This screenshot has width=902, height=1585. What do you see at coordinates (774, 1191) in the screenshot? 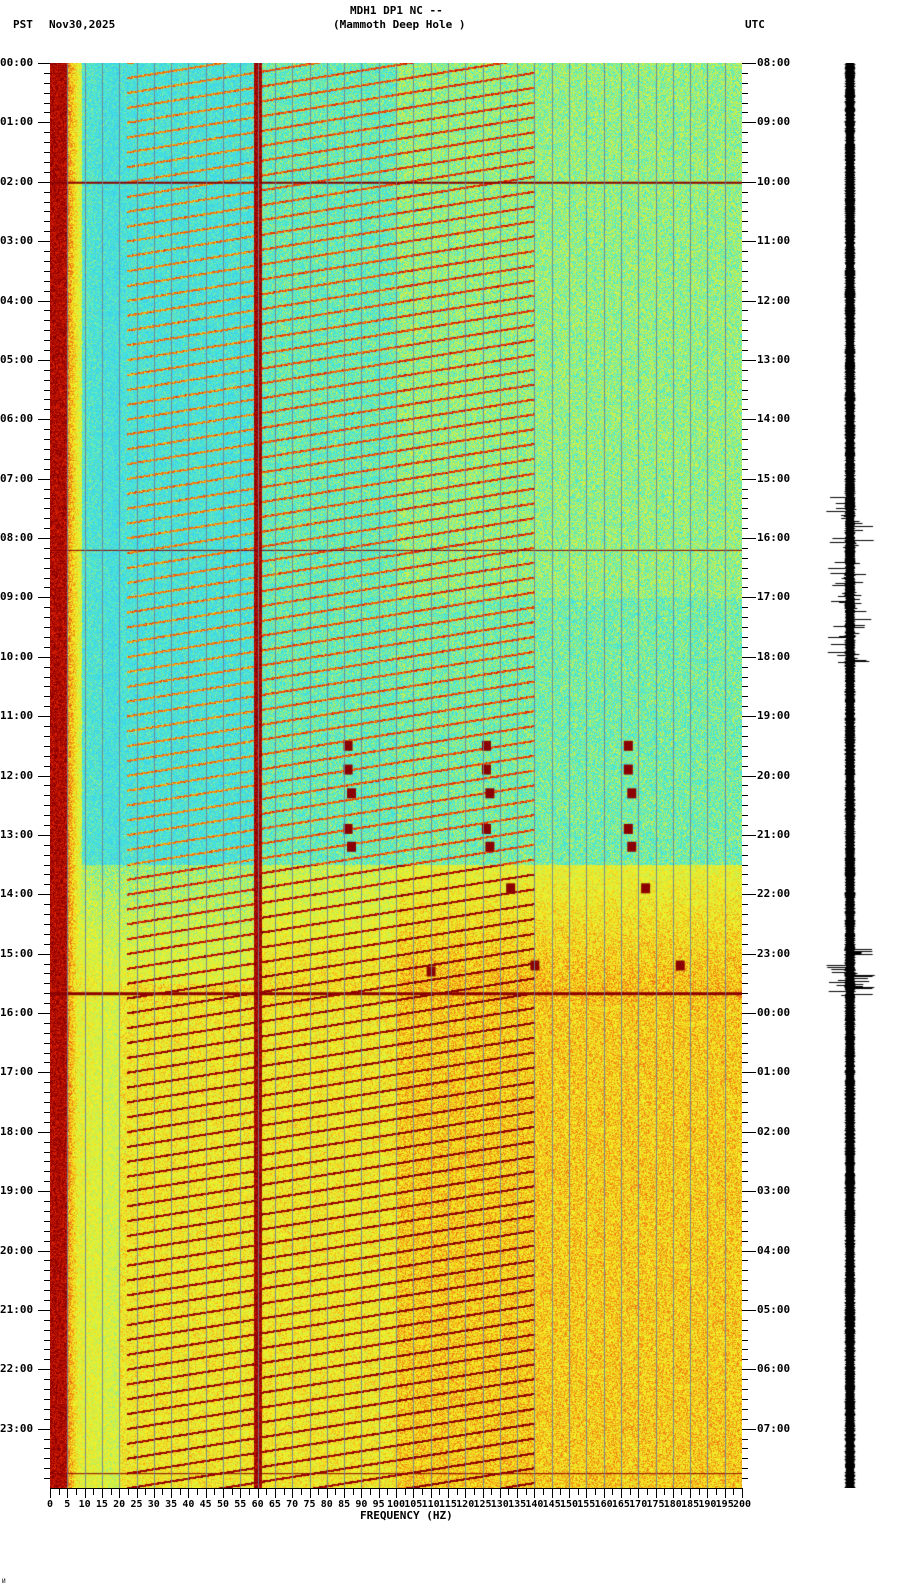
I see `right-hour-label: 03:00` at bounding box center [774, 1191].